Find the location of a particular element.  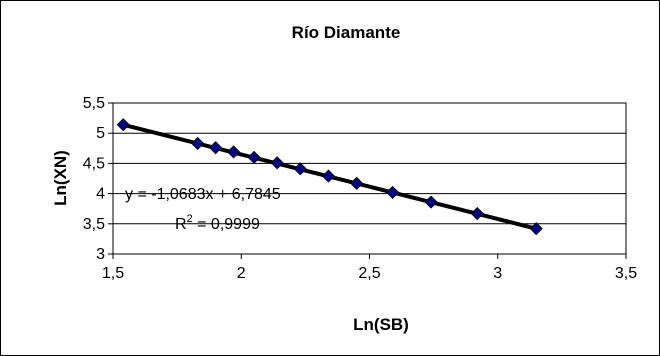

chart-title: Río Diamante is located at coordinates (346, 32).